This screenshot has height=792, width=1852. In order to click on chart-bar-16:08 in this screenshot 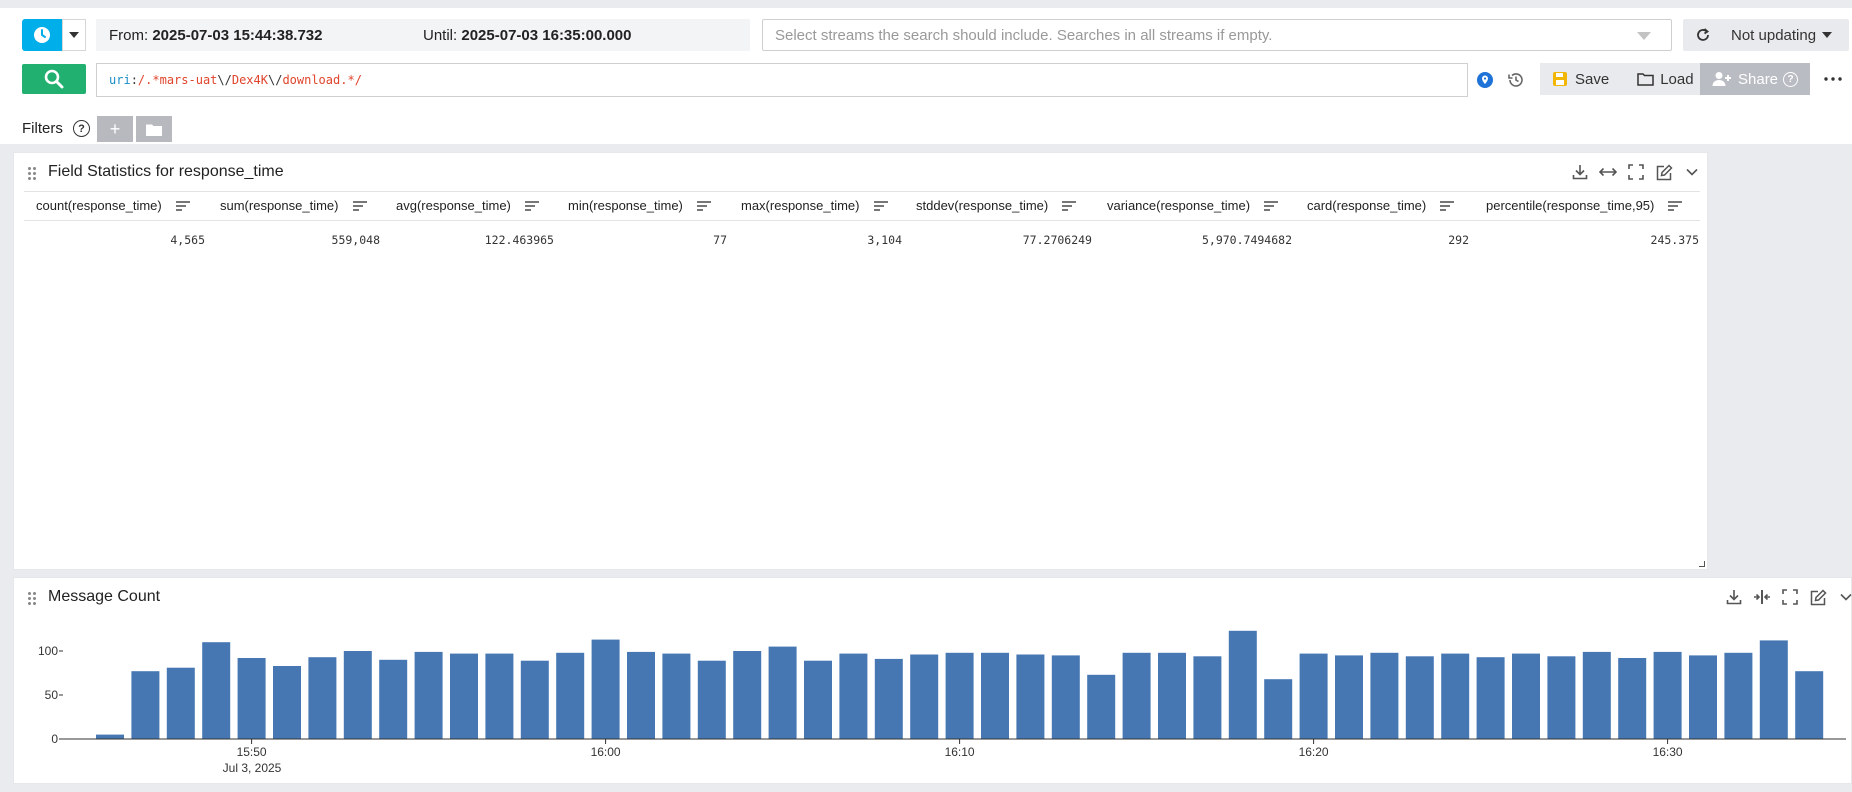, I will do `click(888, 698)`.